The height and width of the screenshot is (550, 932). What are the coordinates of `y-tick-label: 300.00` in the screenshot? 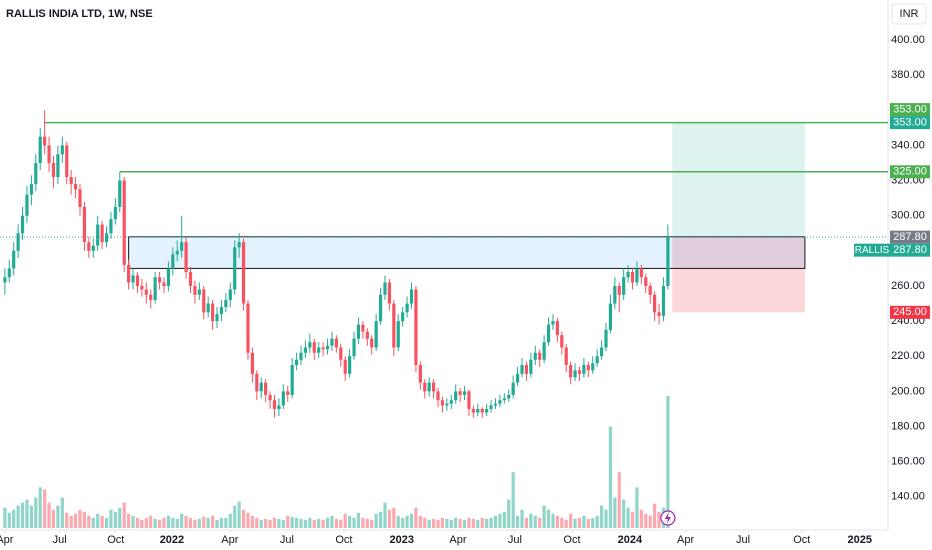 It's located at (908, 216).